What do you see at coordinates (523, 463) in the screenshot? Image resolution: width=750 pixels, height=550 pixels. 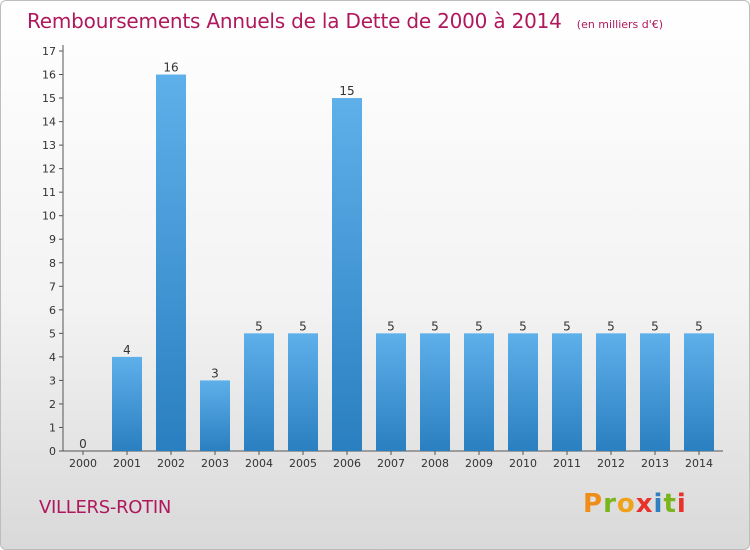 I see `x-tick-label: 2010` at bounding box center [523, 463].